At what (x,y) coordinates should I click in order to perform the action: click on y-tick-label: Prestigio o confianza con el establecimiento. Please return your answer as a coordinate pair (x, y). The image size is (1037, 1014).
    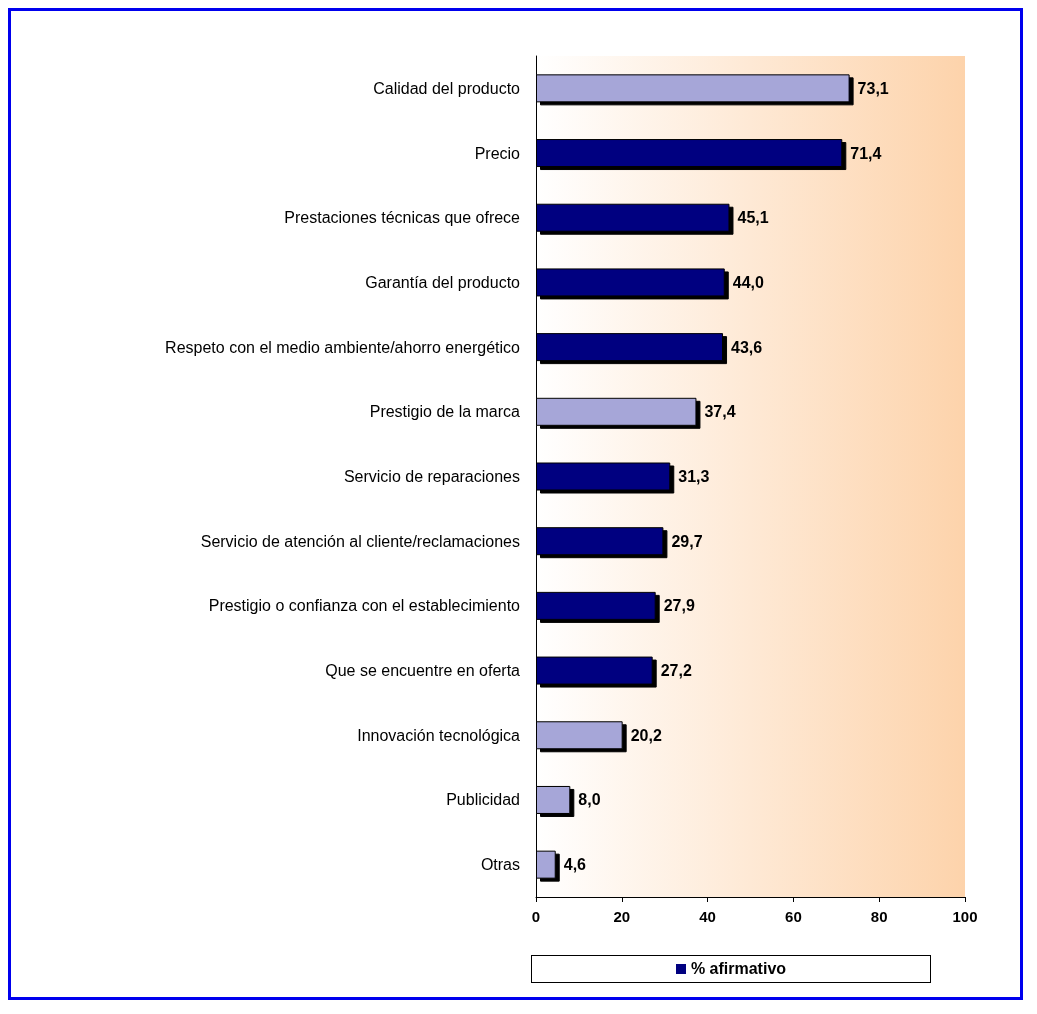
    Looking at the image, I should click on (364, 606).